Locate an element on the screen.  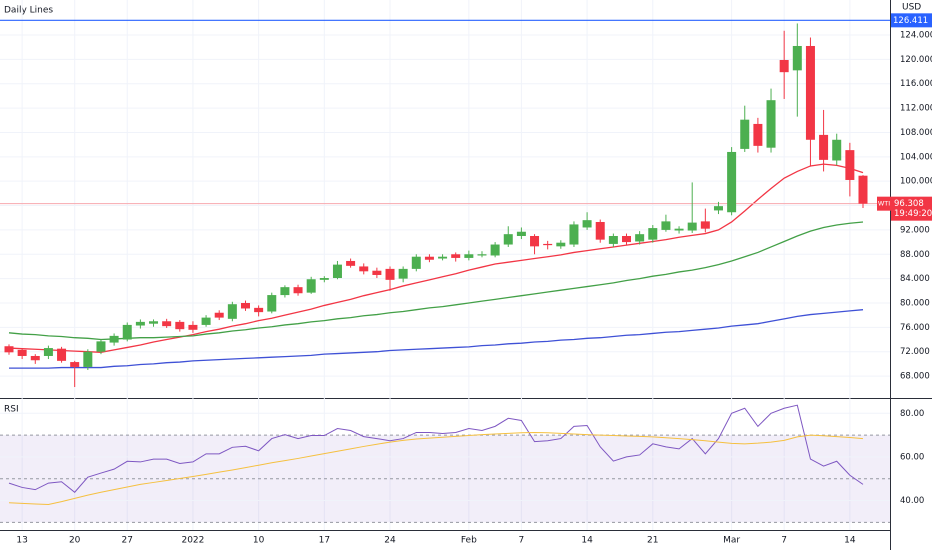
chart-title: Daily Lines is located at coordinates (28, 11).